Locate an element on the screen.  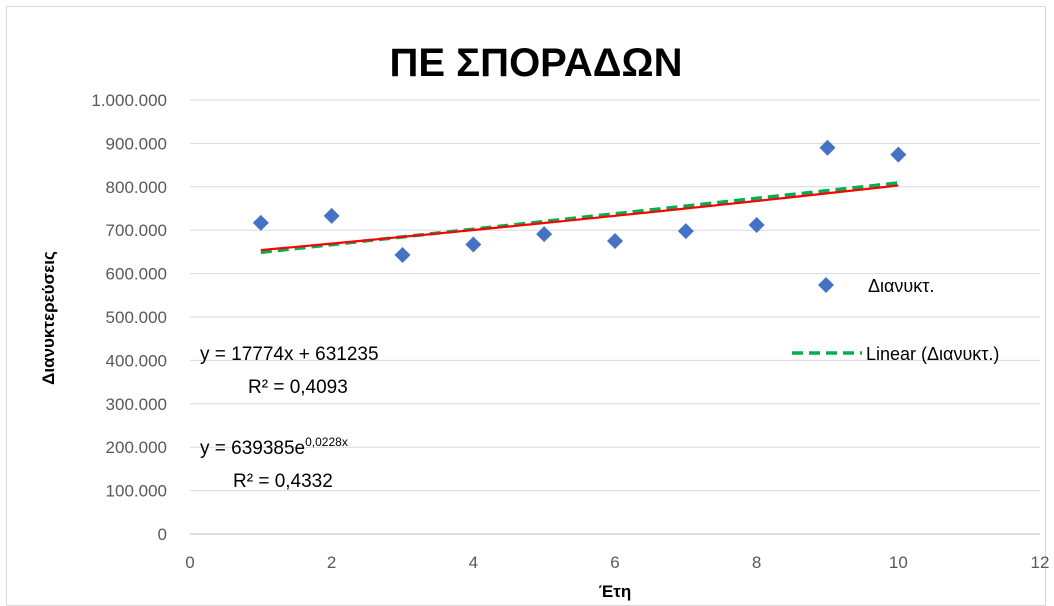
legend-label-linear: Linear (Διανυκτ.) is located at coordinates (932, 354).